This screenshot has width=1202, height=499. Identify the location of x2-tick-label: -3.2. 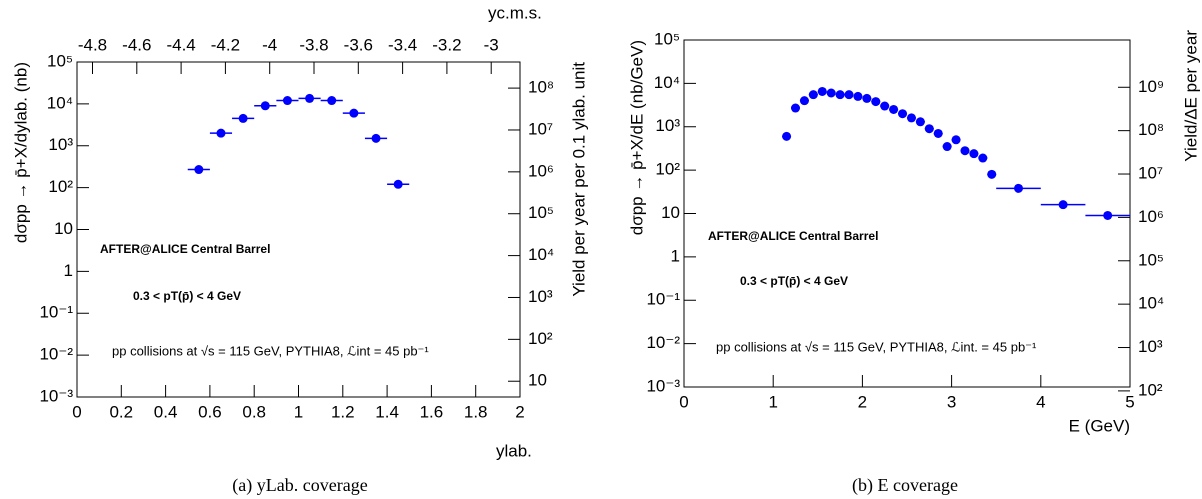
(446, 44).